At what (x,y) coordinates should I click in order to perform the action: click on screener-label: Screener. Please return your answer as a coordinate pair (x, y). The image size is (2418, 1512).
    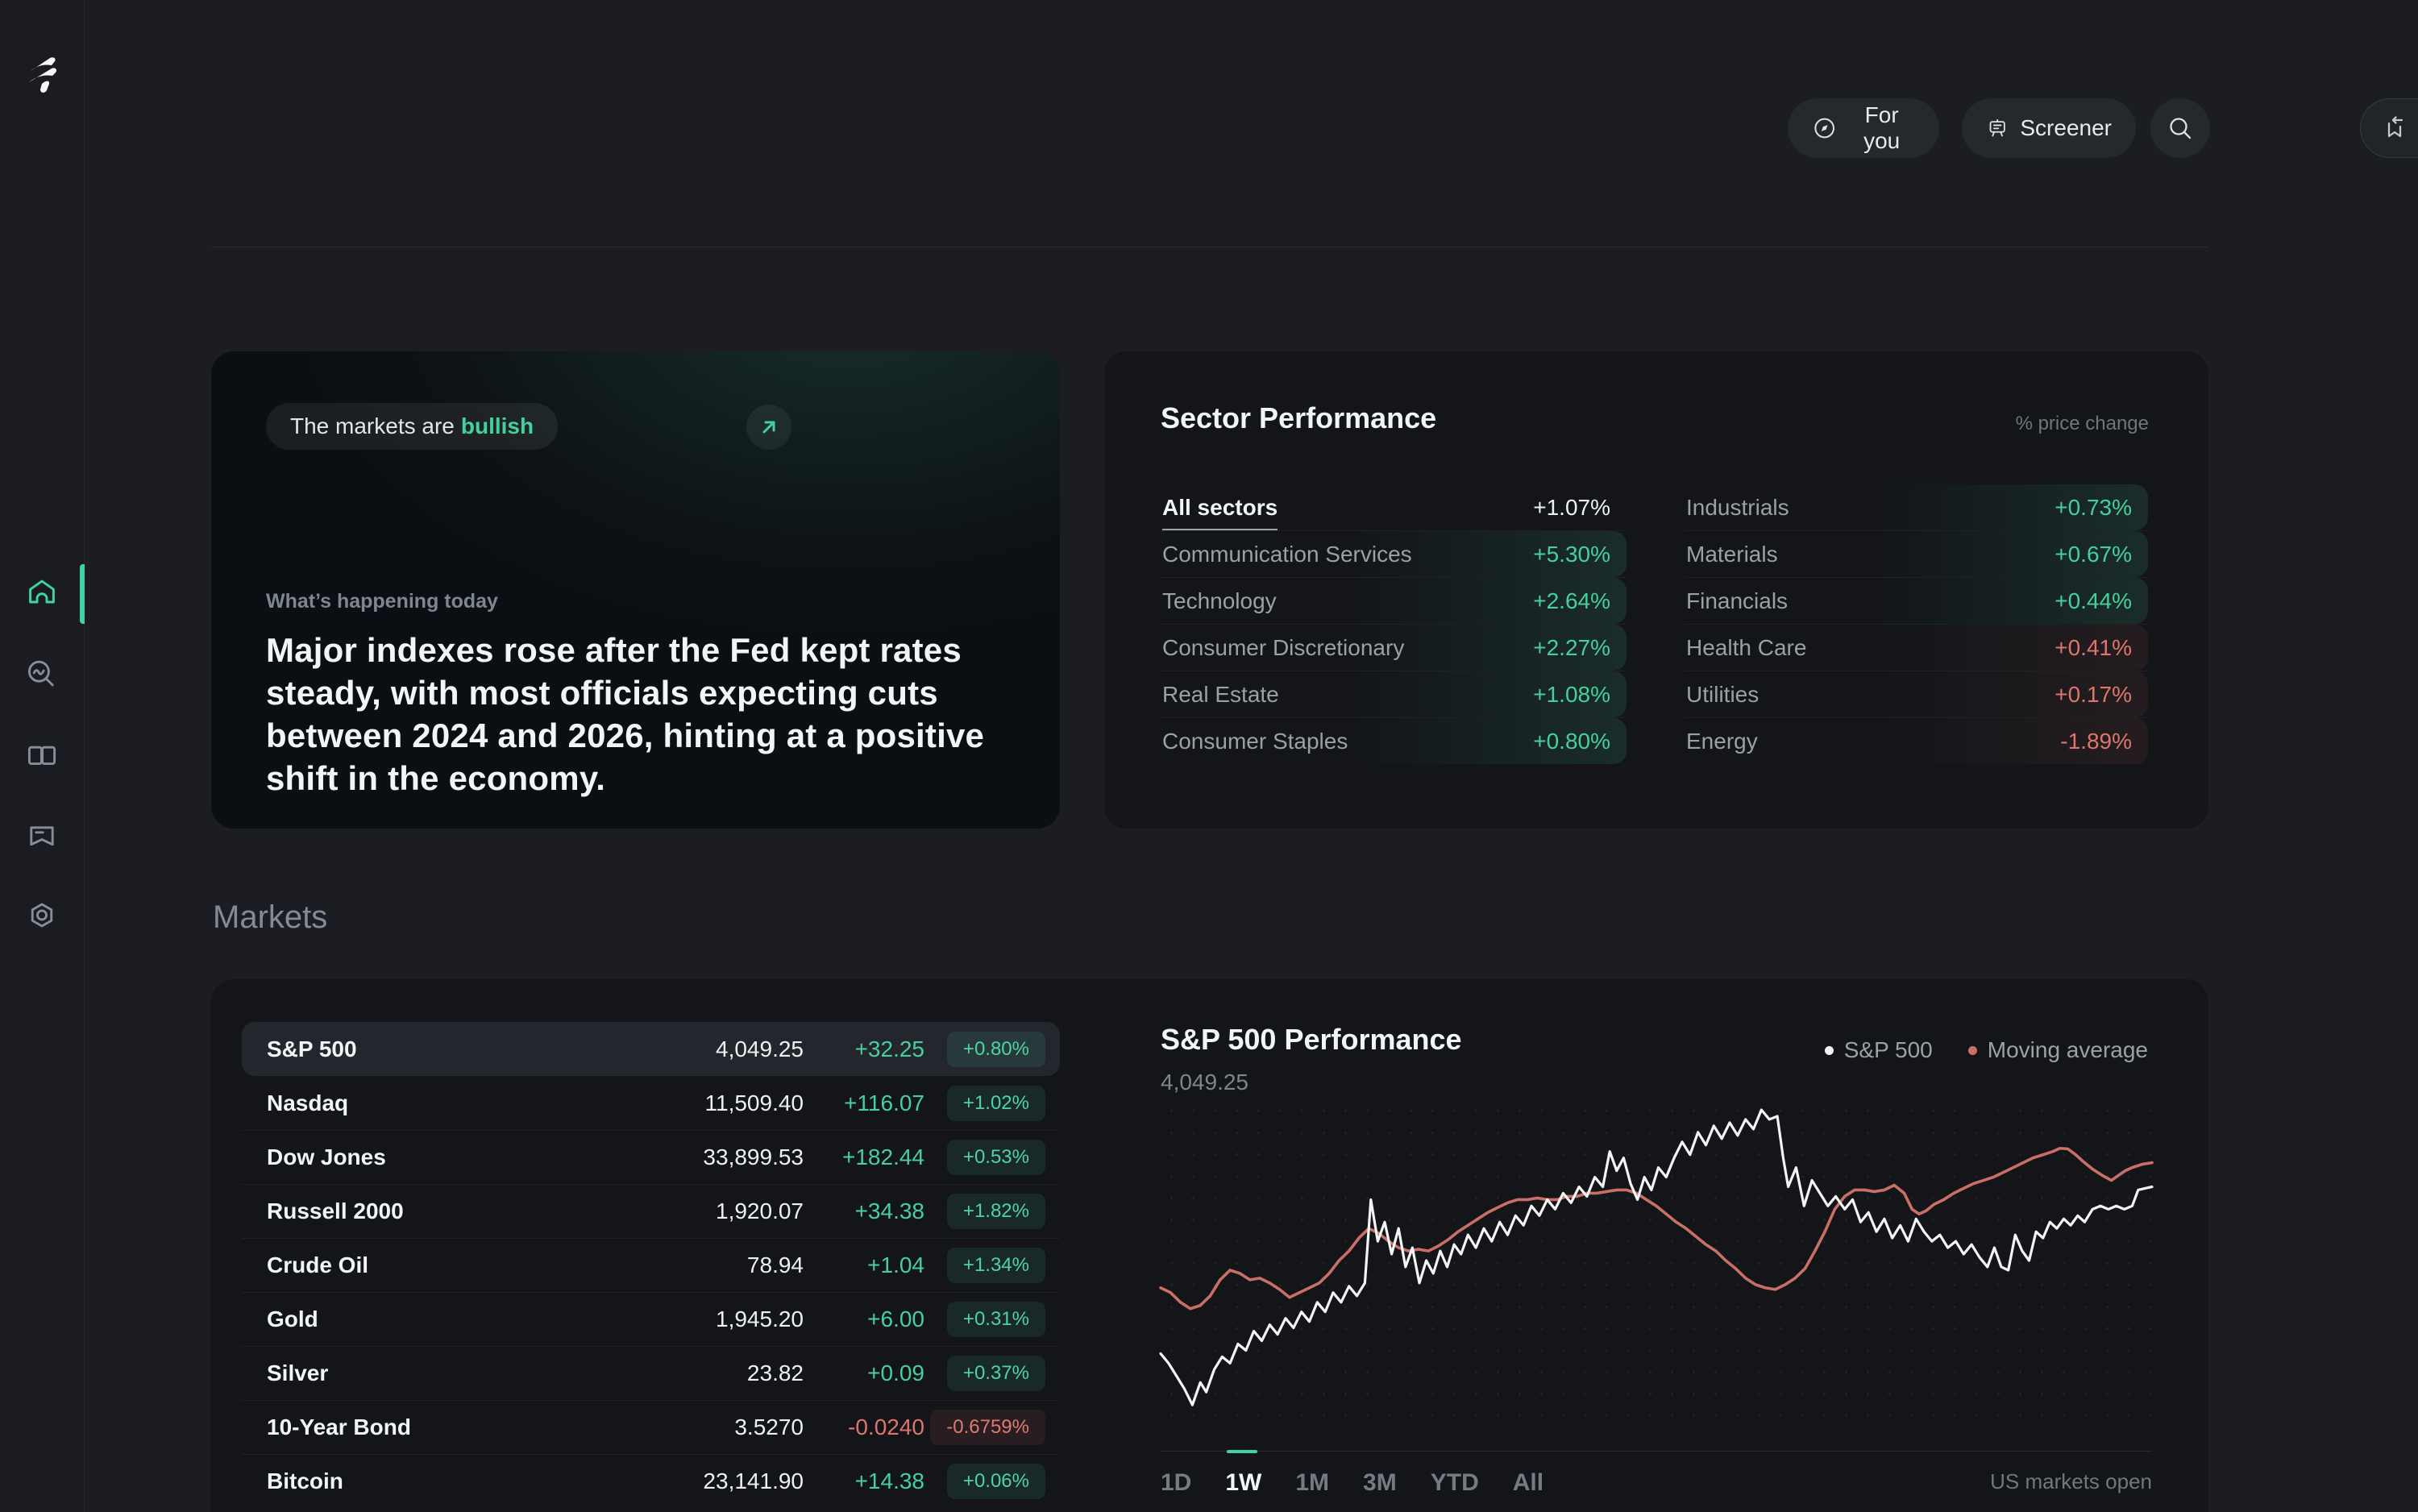
    Looking at the image, I should click on (2066, 127).